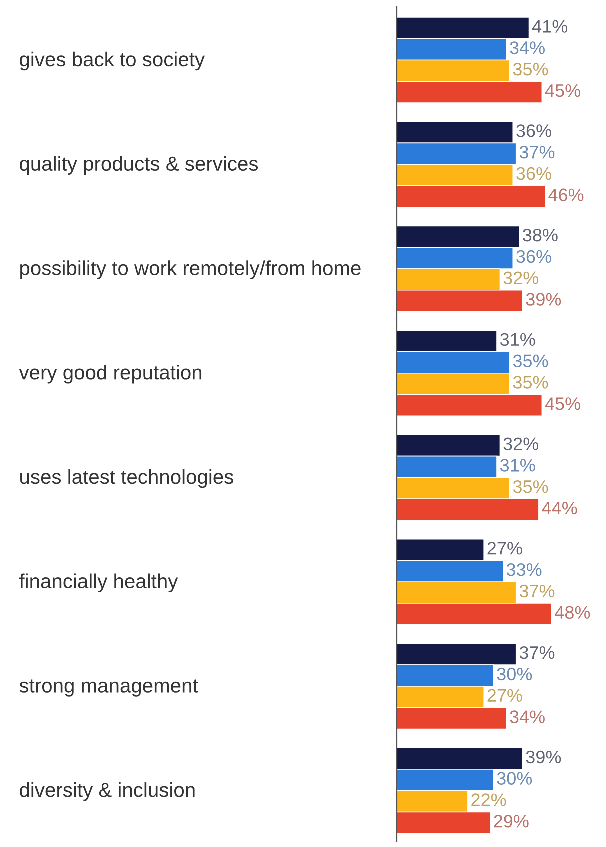 This screenshot has width=606, height=847. I want to click on y-tick-label: diversity & inclusion, so click(107, 792).